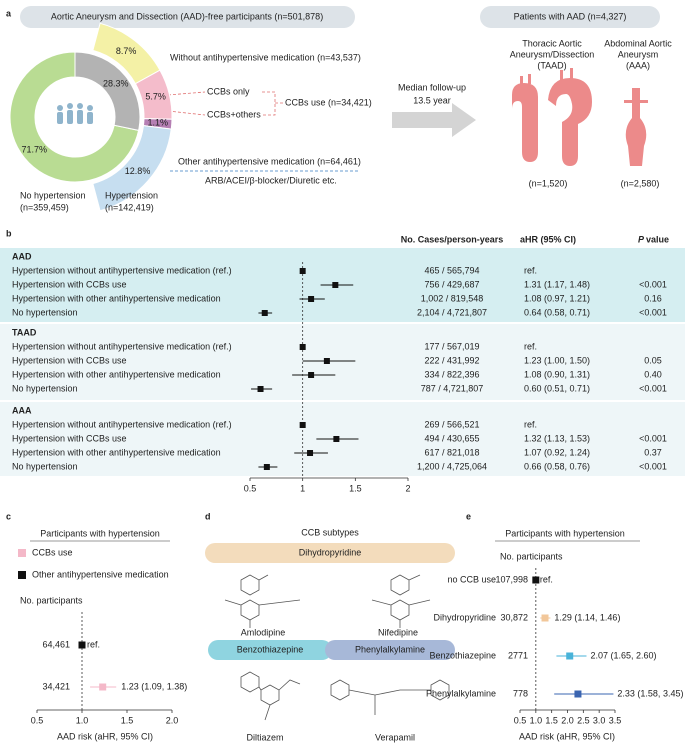 Image resolution: width=685 pixels, height=745 pixels. I want to click on cases: 1,200 / 4,725,064, so click(452, 466).